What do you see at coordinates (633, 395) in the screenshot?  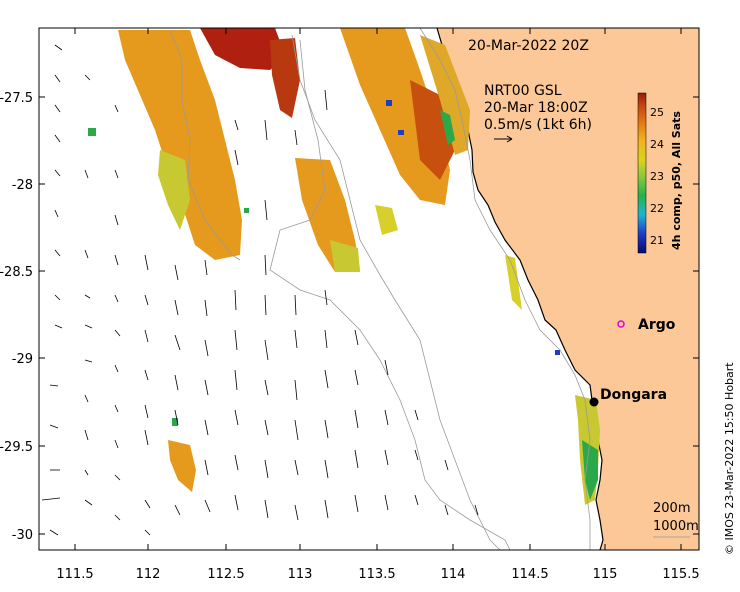 I see `dongara-label: Dongara` at bounding box center [633, 395].